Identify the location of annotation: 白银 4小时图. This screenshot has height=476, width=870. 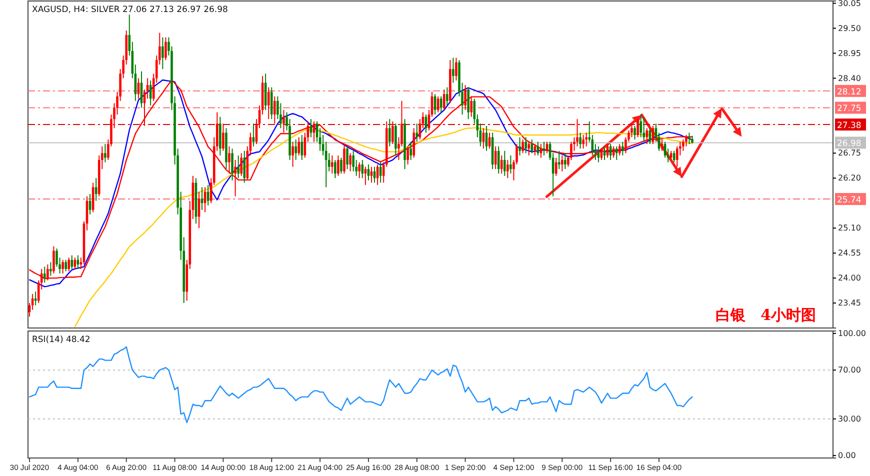
(766, 315).